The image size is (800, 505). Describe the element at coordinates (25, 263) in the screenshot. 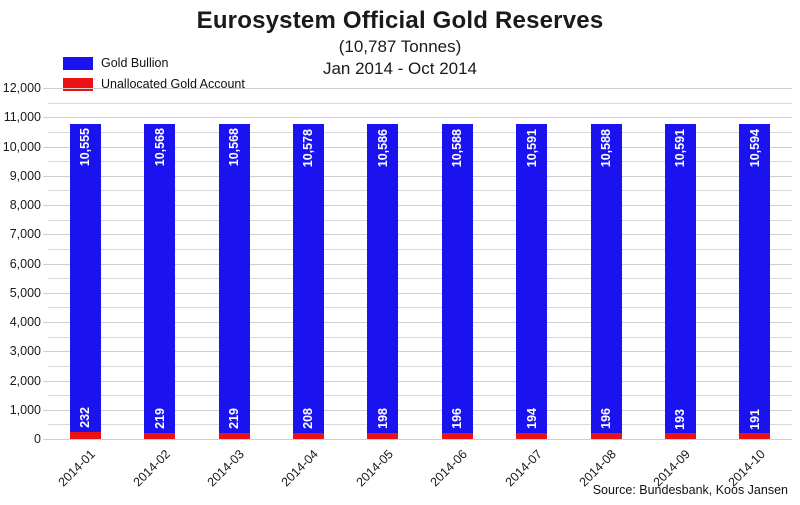

I see `y-tick-label: 6,000` at that location.